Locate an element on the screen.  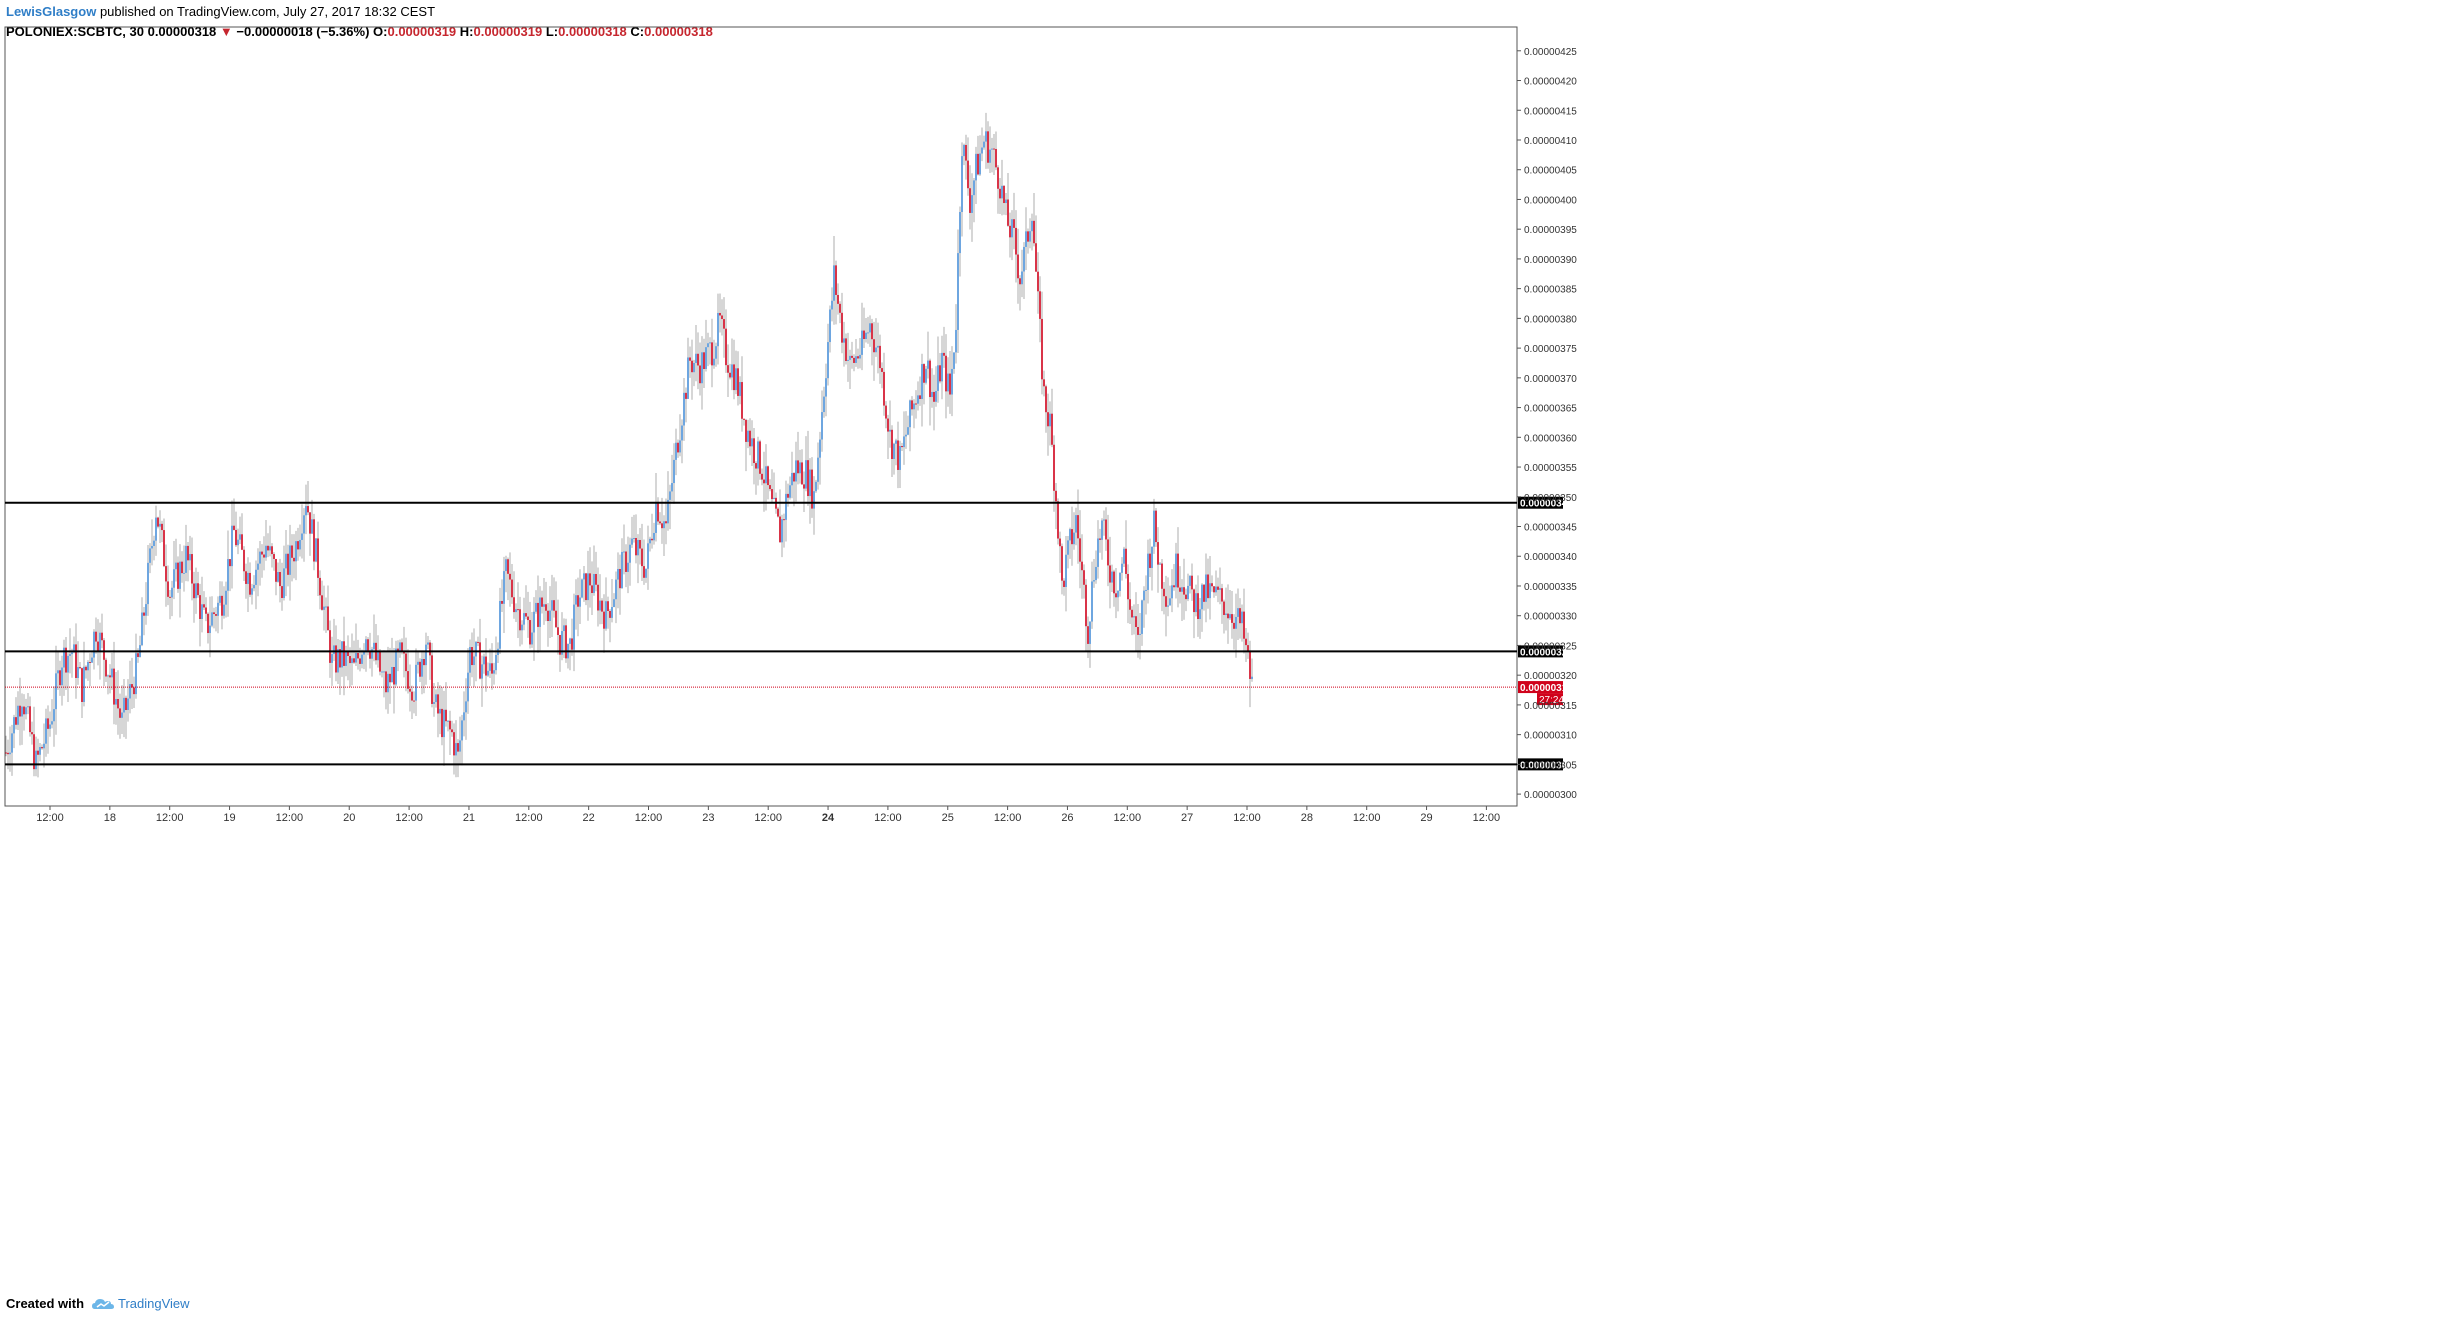
author-link: LewisGlasgow is located at coordinates (51, 11).